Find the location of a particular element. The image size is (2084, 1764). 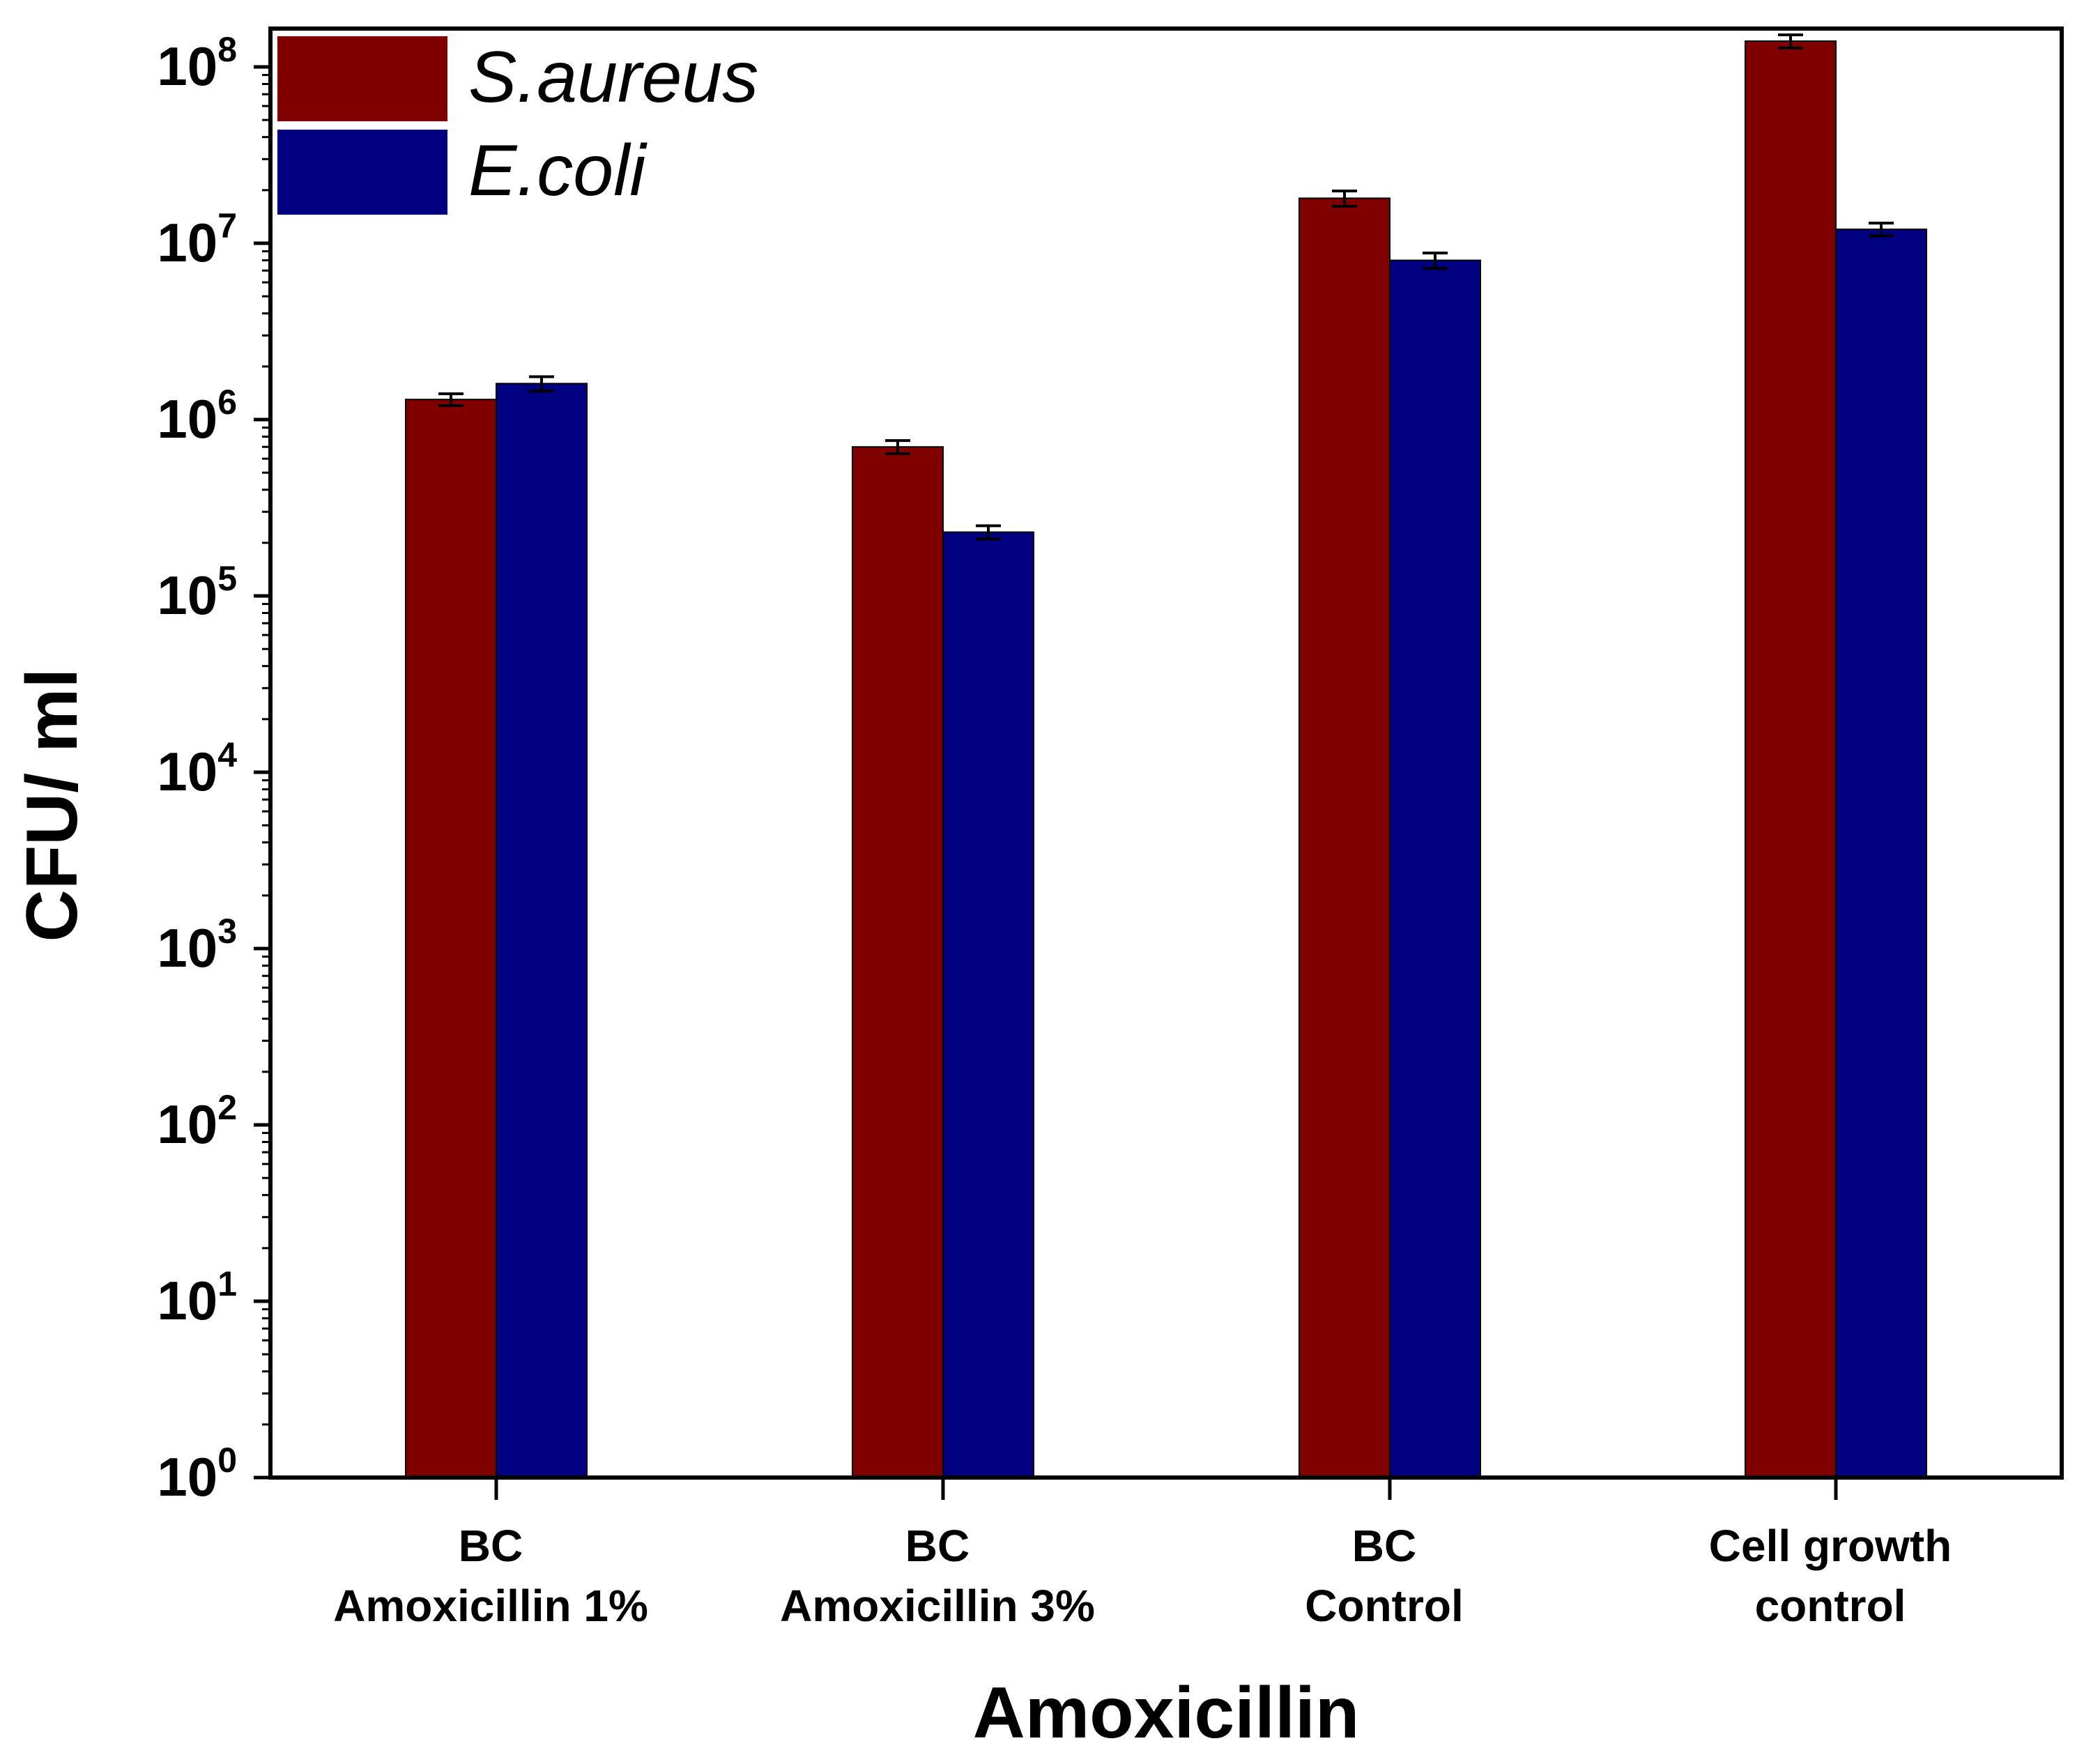

y-tick-label: 10³ is located at coordinates (197, 945).